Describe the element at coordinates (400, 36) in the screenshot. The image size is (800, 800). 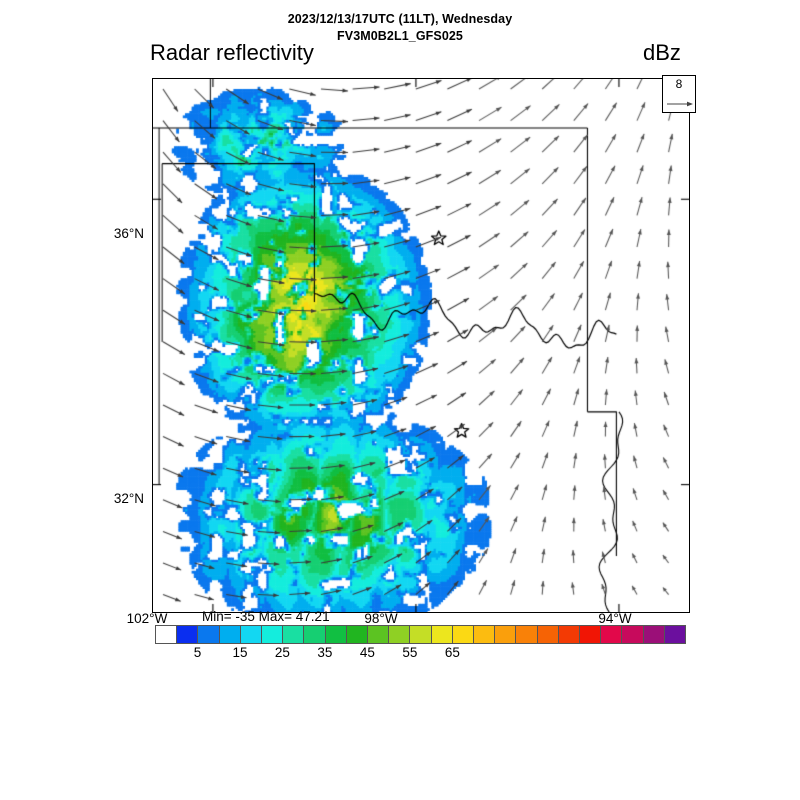
I see `header-model: FV3M0B2L1_GFS025` at that location.